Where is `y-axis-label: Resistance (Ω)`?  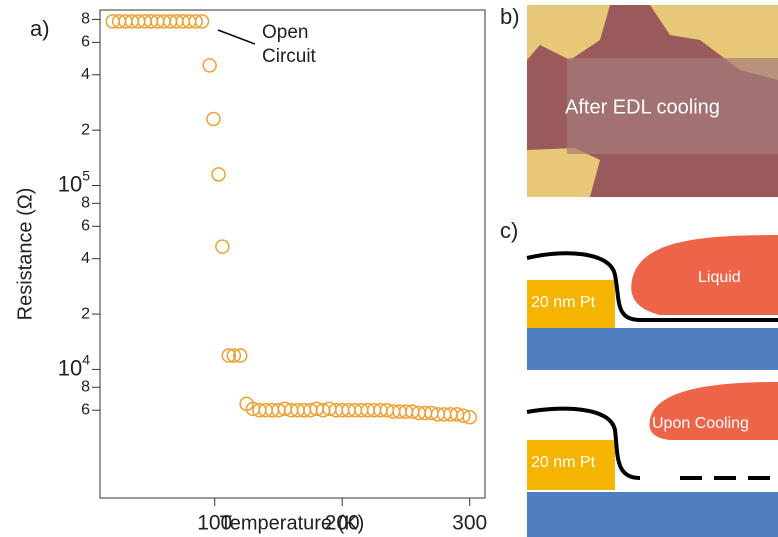
y-axis-label: Resistance (Ω) is located at coordinates (25, 254).